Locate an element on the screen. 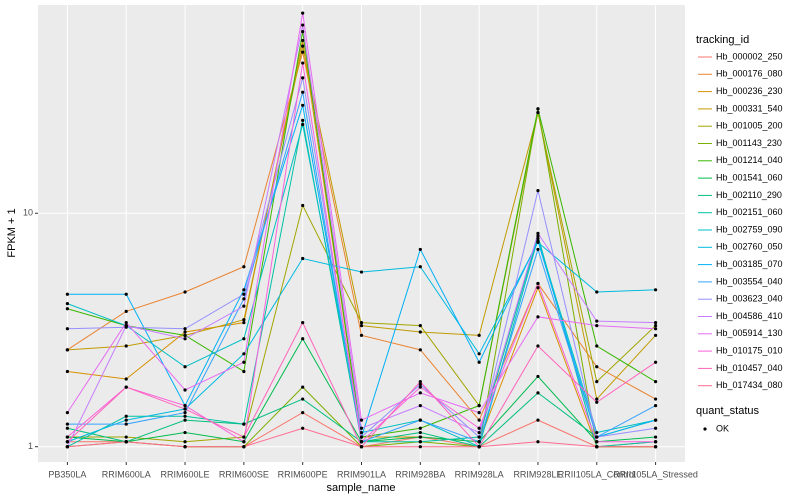 Image resolution: width=800 pixels, height=500 pixels. point-legend-title: quant_status is located at coordinates (727, 411).